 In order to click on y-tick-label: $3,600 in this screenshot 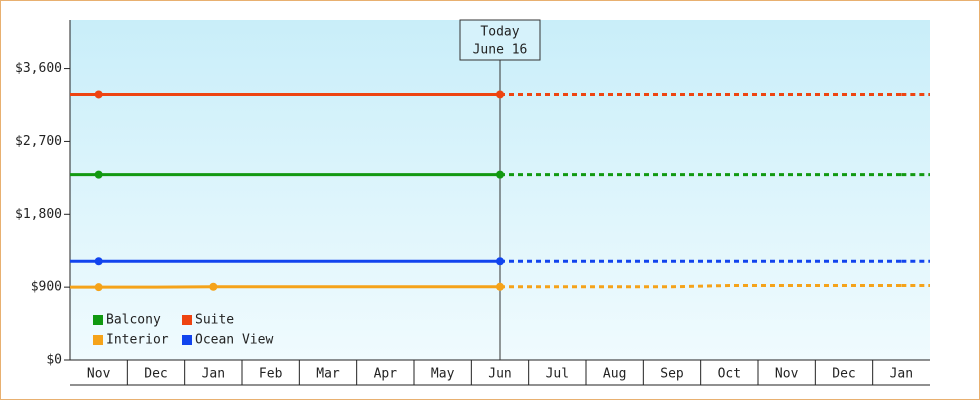, I will do `click(38, 68)`.